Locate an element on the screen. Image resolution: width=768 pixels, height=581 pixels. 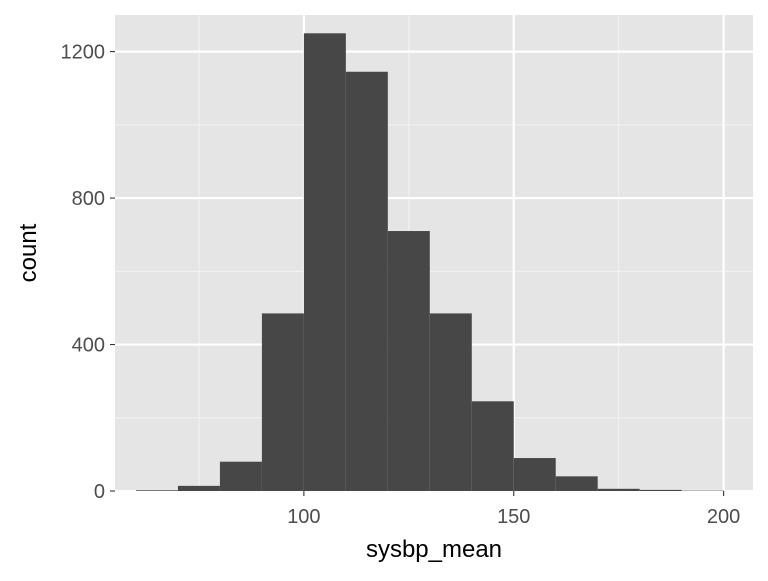
y-tick-label: 800 is located at coordinates (88, 199).